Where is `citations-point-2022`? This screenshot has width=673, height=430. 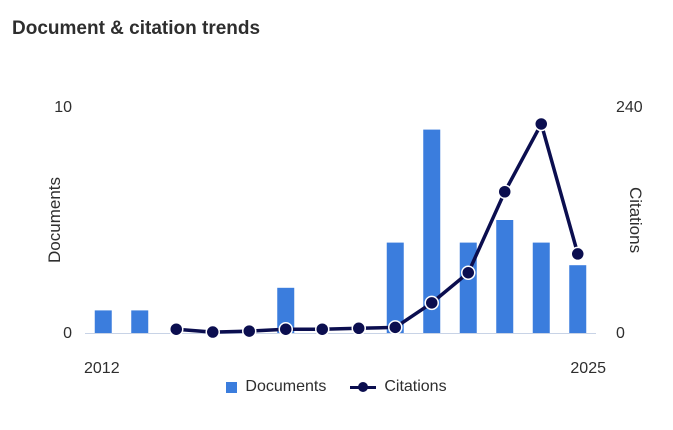
citations-point-2022 is located at coordinates (468, 272).